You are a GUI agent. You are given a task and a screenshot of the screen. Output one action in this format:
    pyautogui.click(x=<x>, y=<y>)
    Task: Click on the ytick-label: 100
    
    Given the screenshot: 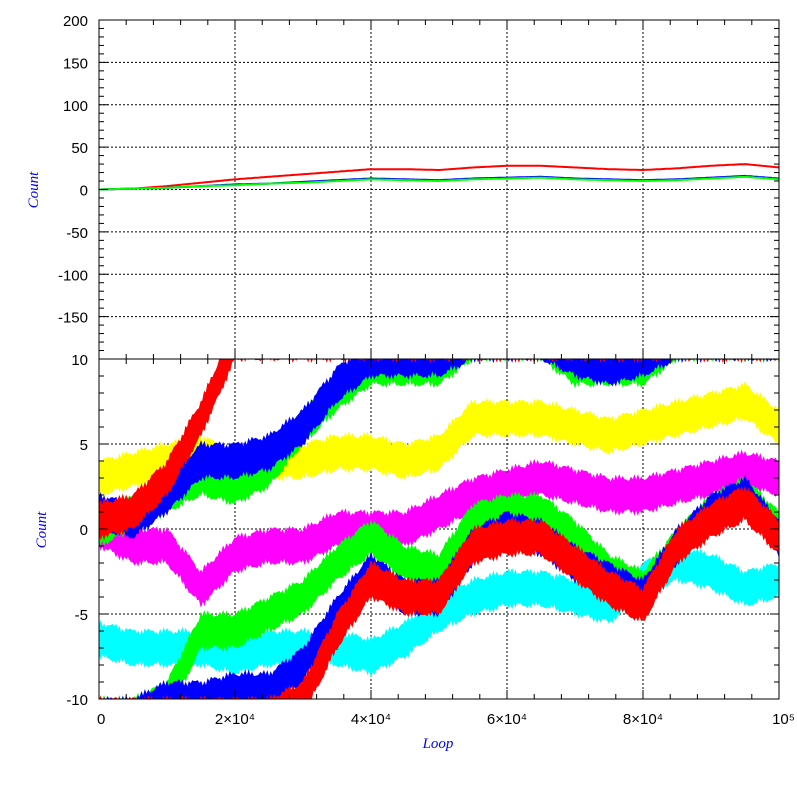 What is the action you would take?
    pyautogui.click(x=75, y=106)
    